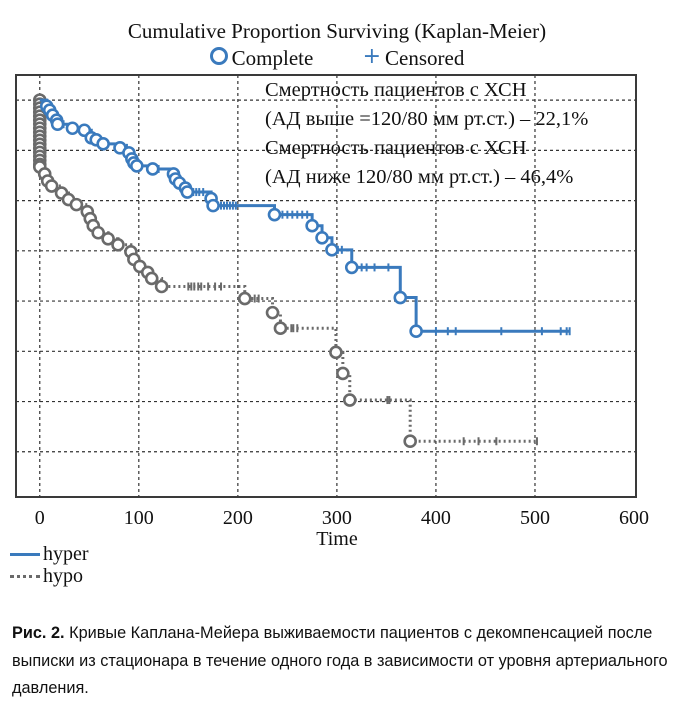 The width and height of the screenshot is (674, 704). I want to click on legend-complete-label: Complete, so click(272, 57).